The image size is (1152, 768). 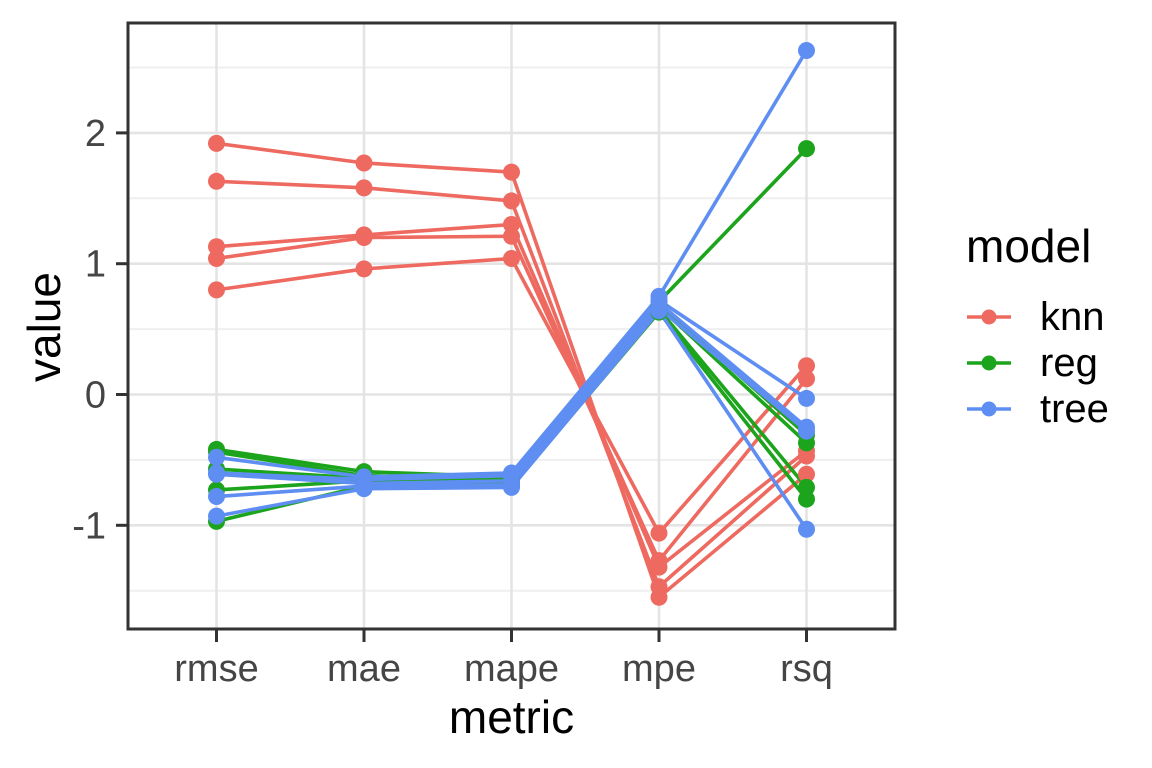 What do you see at coordinates (1037, 317) in the screenshot?
I see `legend-item-knn: knn` at bounding box center [1037, 317].